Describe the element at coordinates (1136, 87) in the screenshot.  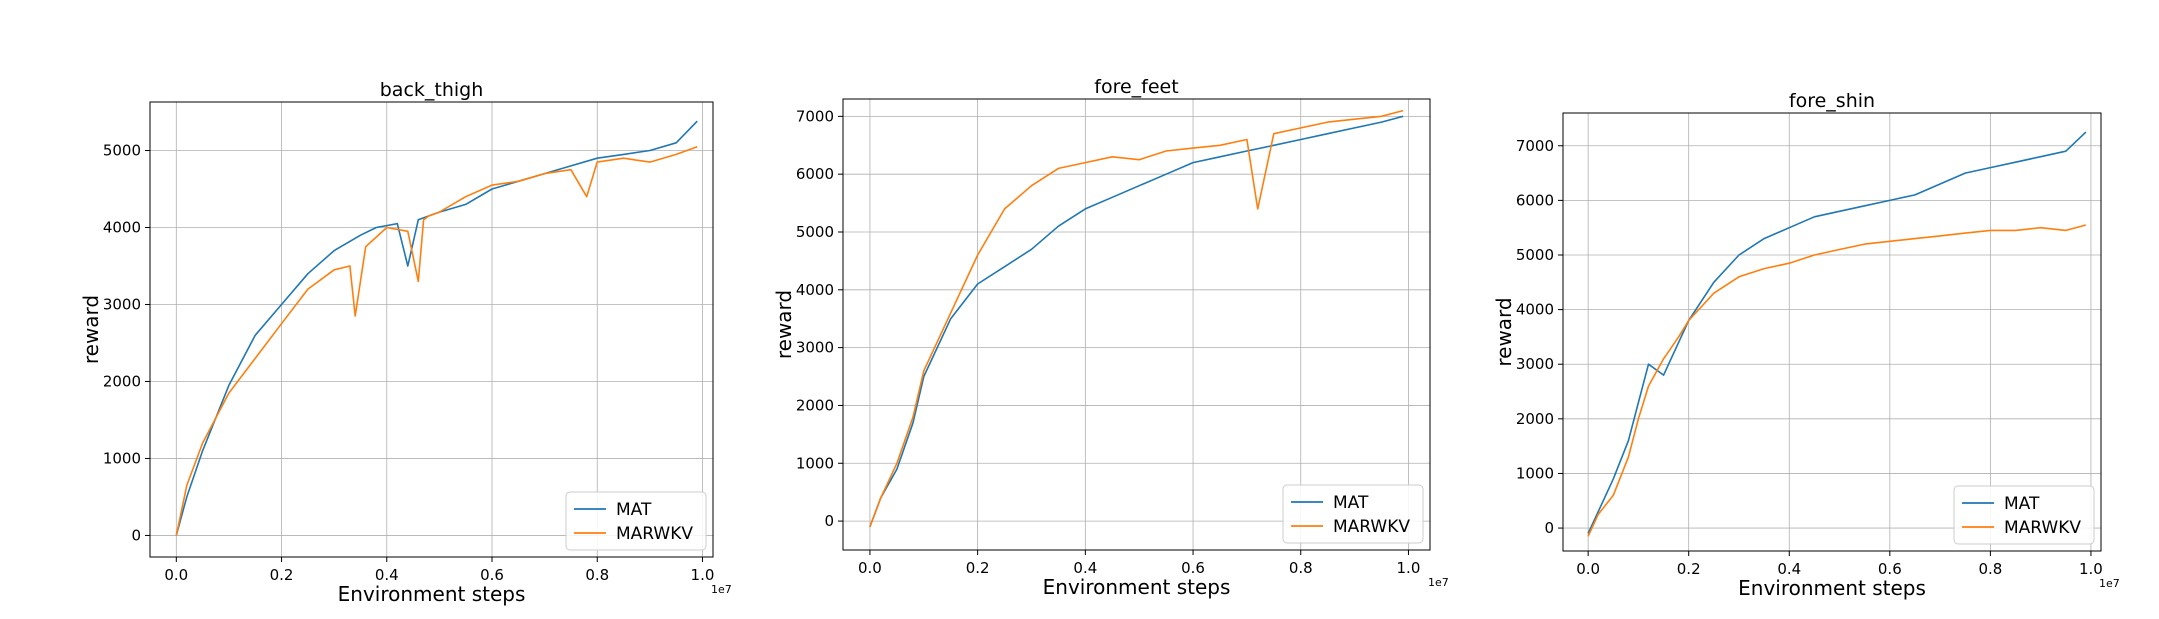
I see `chart-title: fore_feet` at that location.